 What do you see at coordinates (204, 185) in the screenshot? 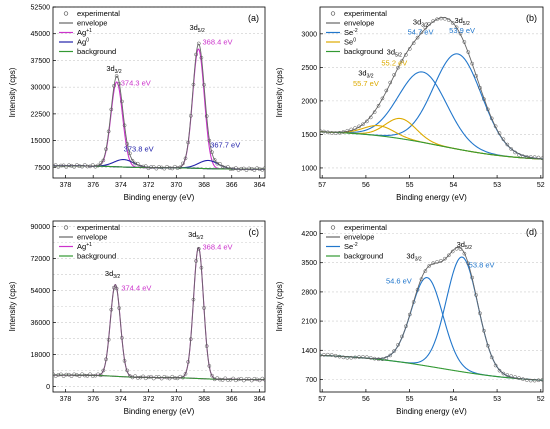
I see `x-tick-label: 368` at bounding box center [204, 185].